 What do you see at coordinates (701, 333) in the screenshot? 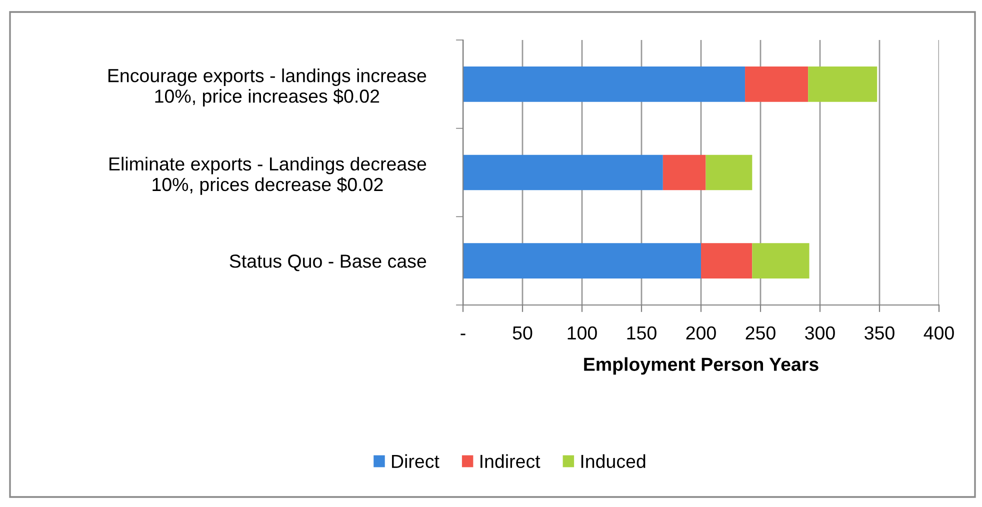
I see `x-tick-label: 200` at bounding box center [701, 333].